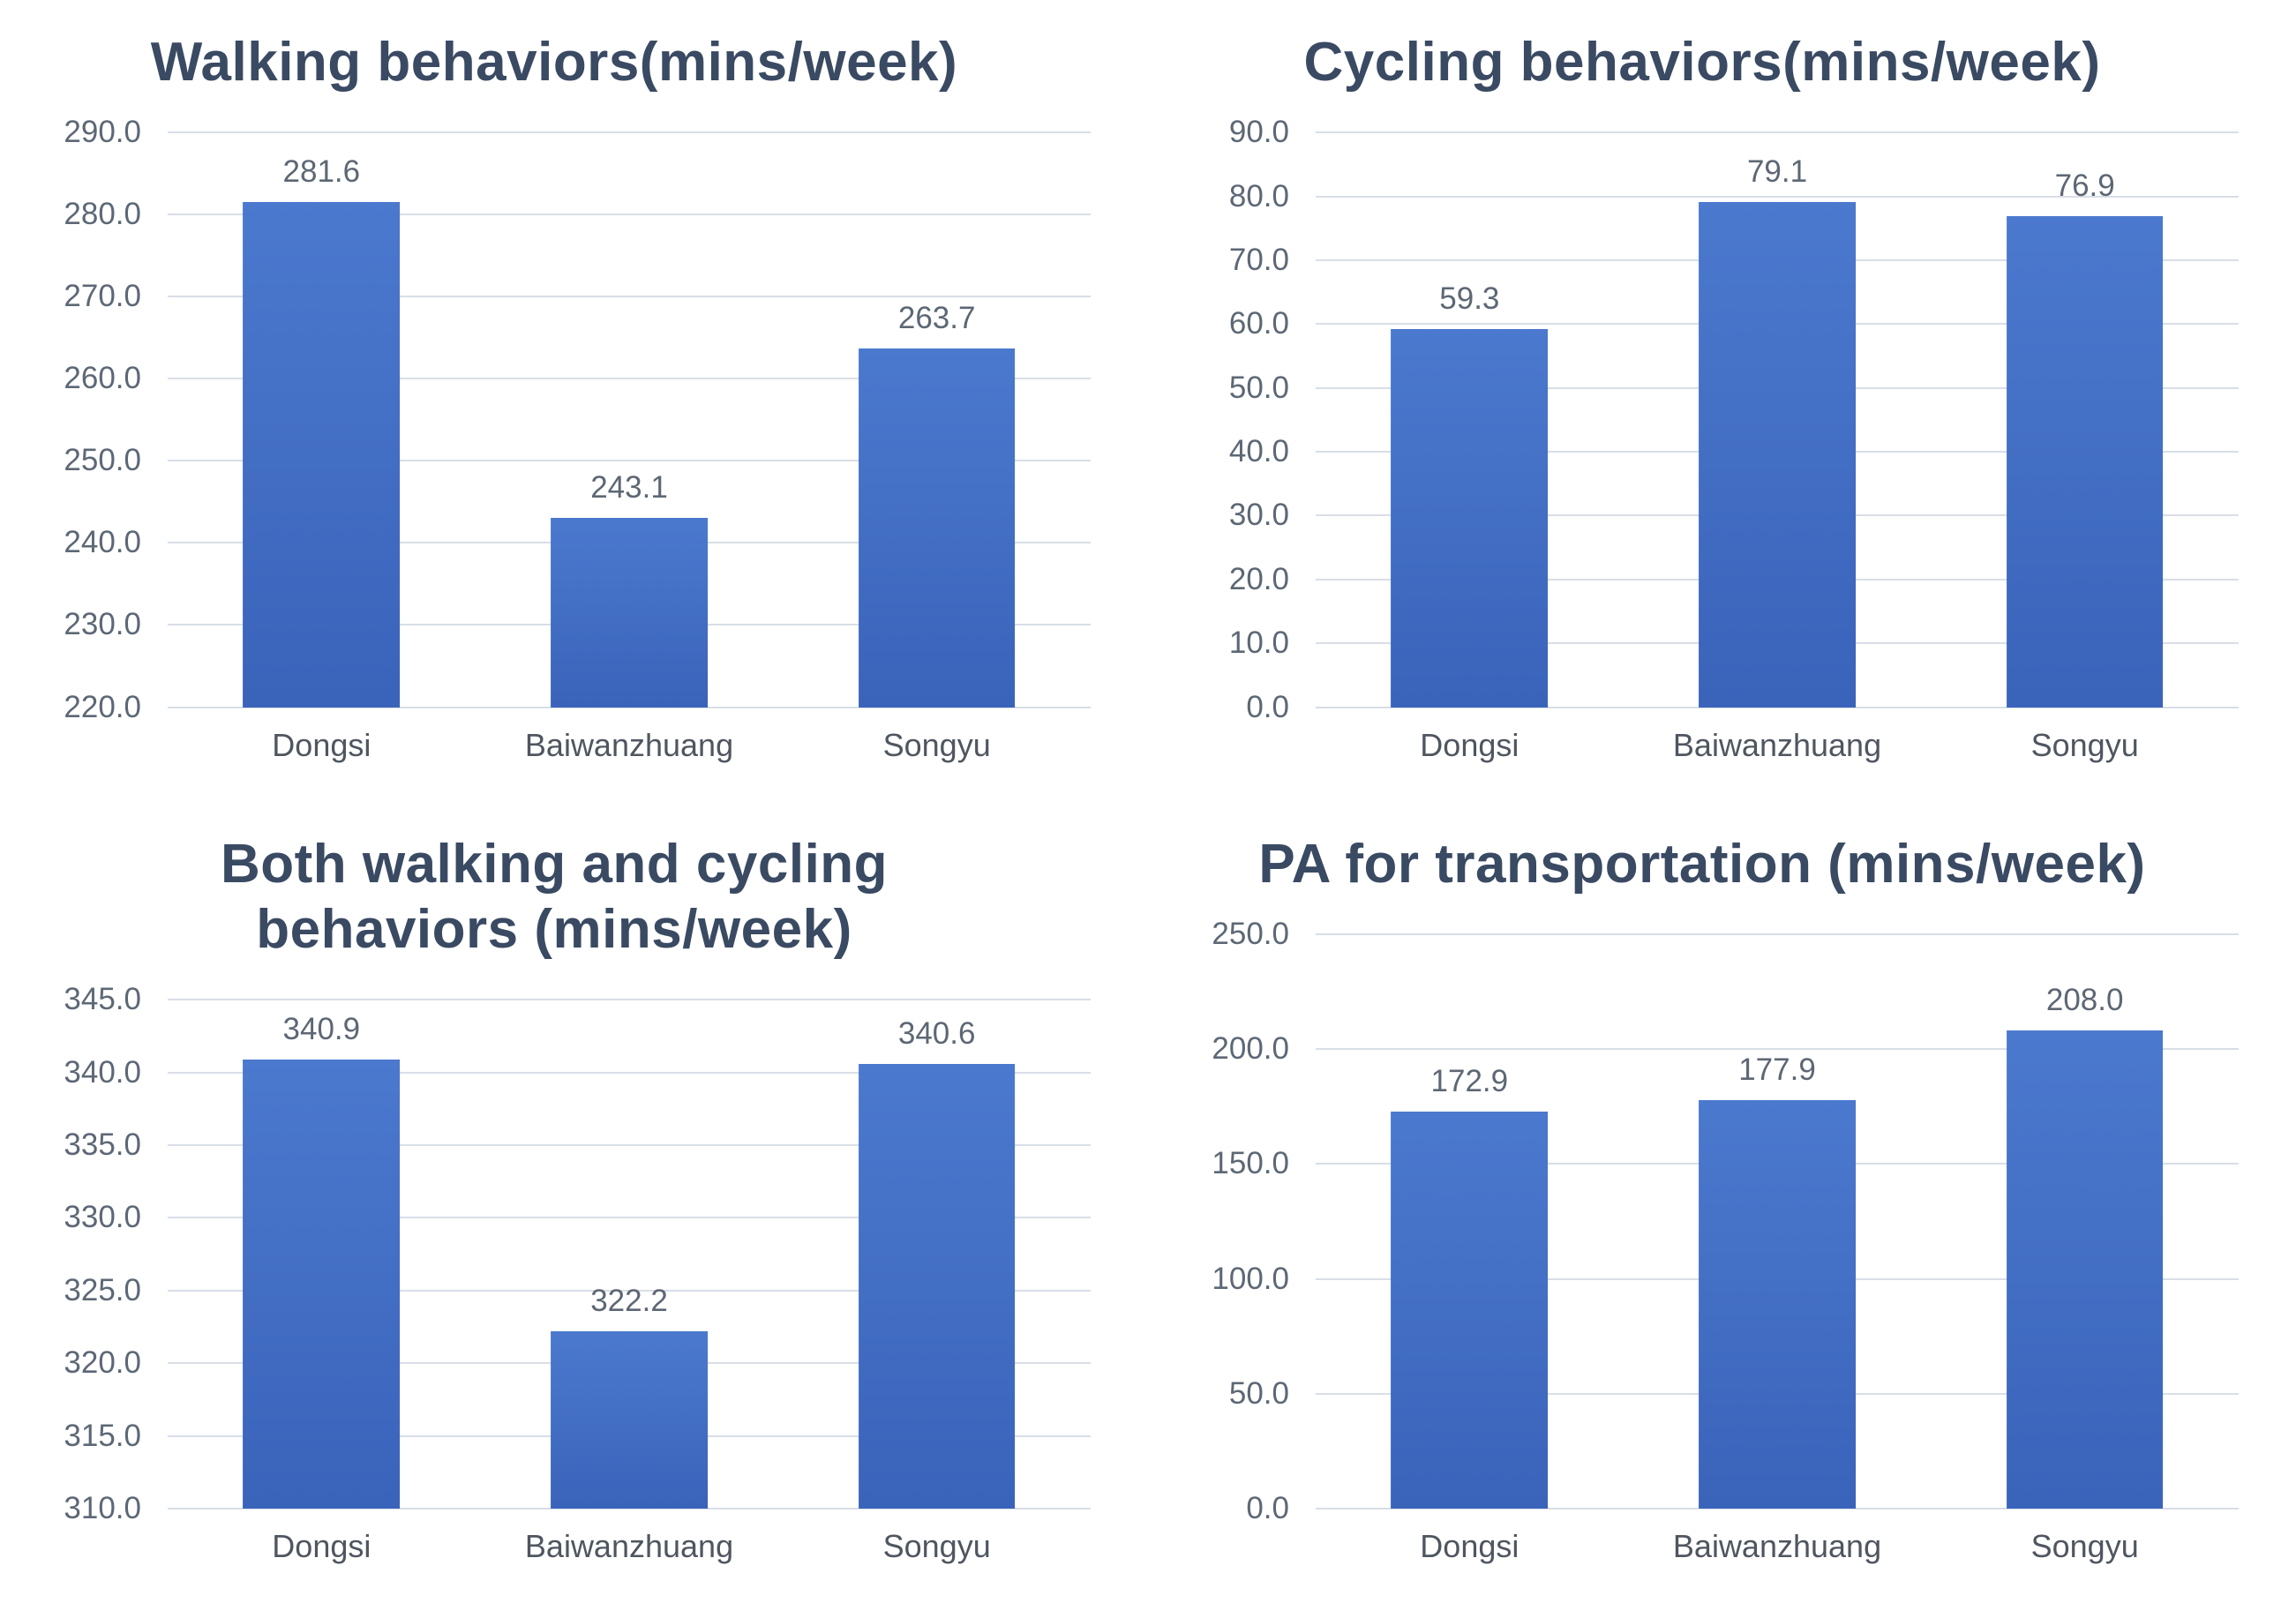 Image resolution: width=2296 pixels, height=1603 pixels. I want to click on y-axis-tick-label: 220.0, so click(102, 707).